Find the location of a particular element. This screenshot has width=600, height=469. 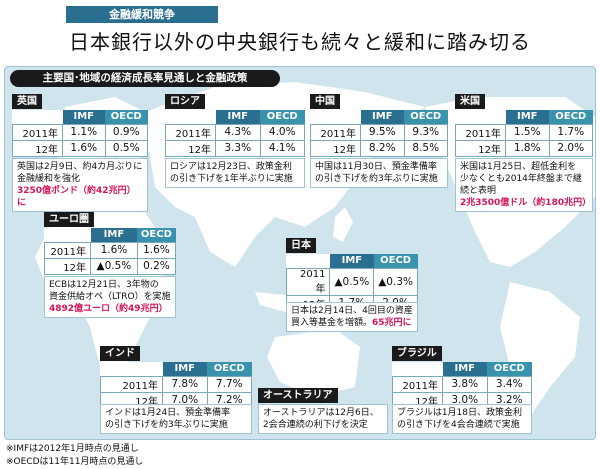

region-label: 日本 is located at coordinates (301, 245).